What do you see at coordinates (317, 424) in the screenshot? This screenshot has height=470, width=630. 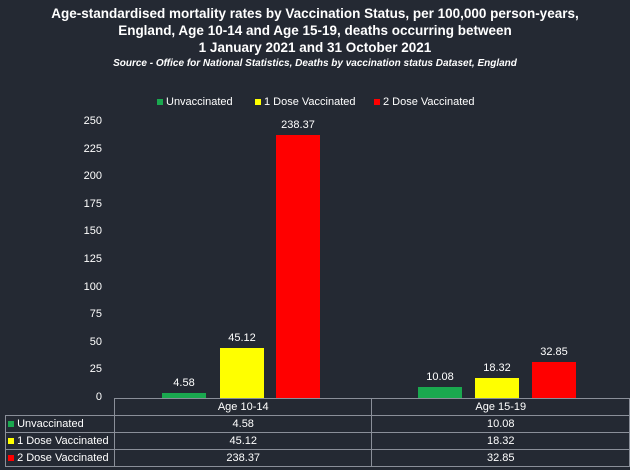 I see `table-row: Unvaccinated 4.58 10.08` at bounding box center [317, 424].